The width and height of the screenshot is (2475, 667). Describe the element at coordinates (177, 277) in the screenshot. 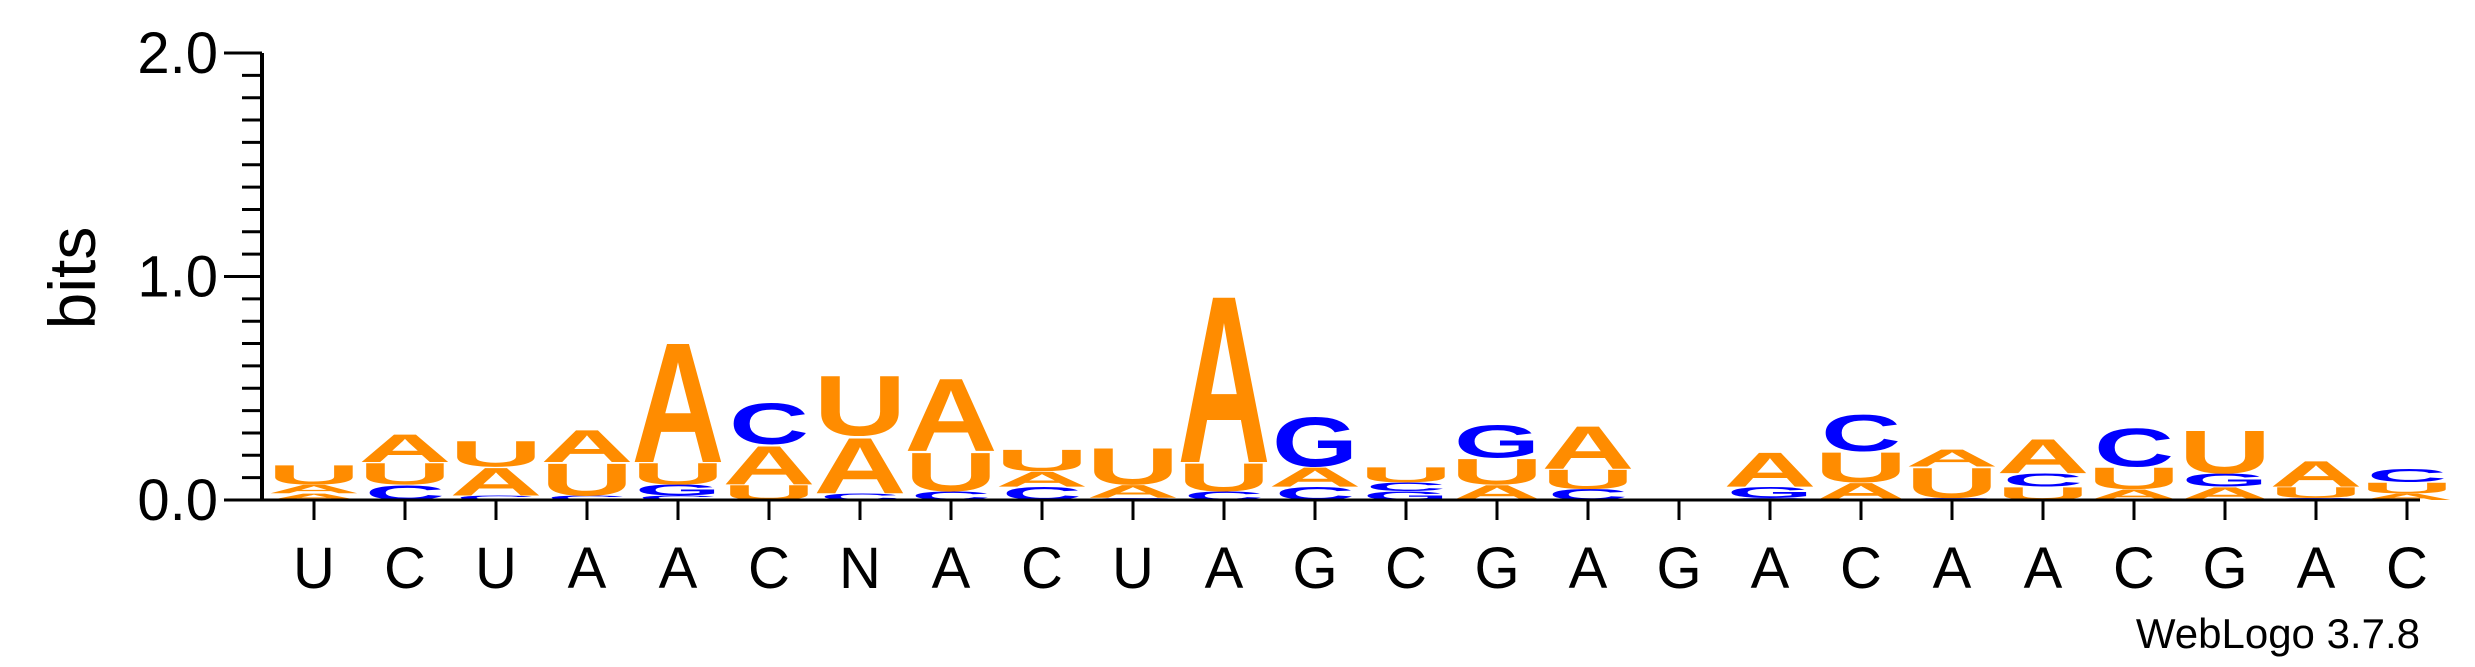

I see `y-tick-label: 1.0` at that location.